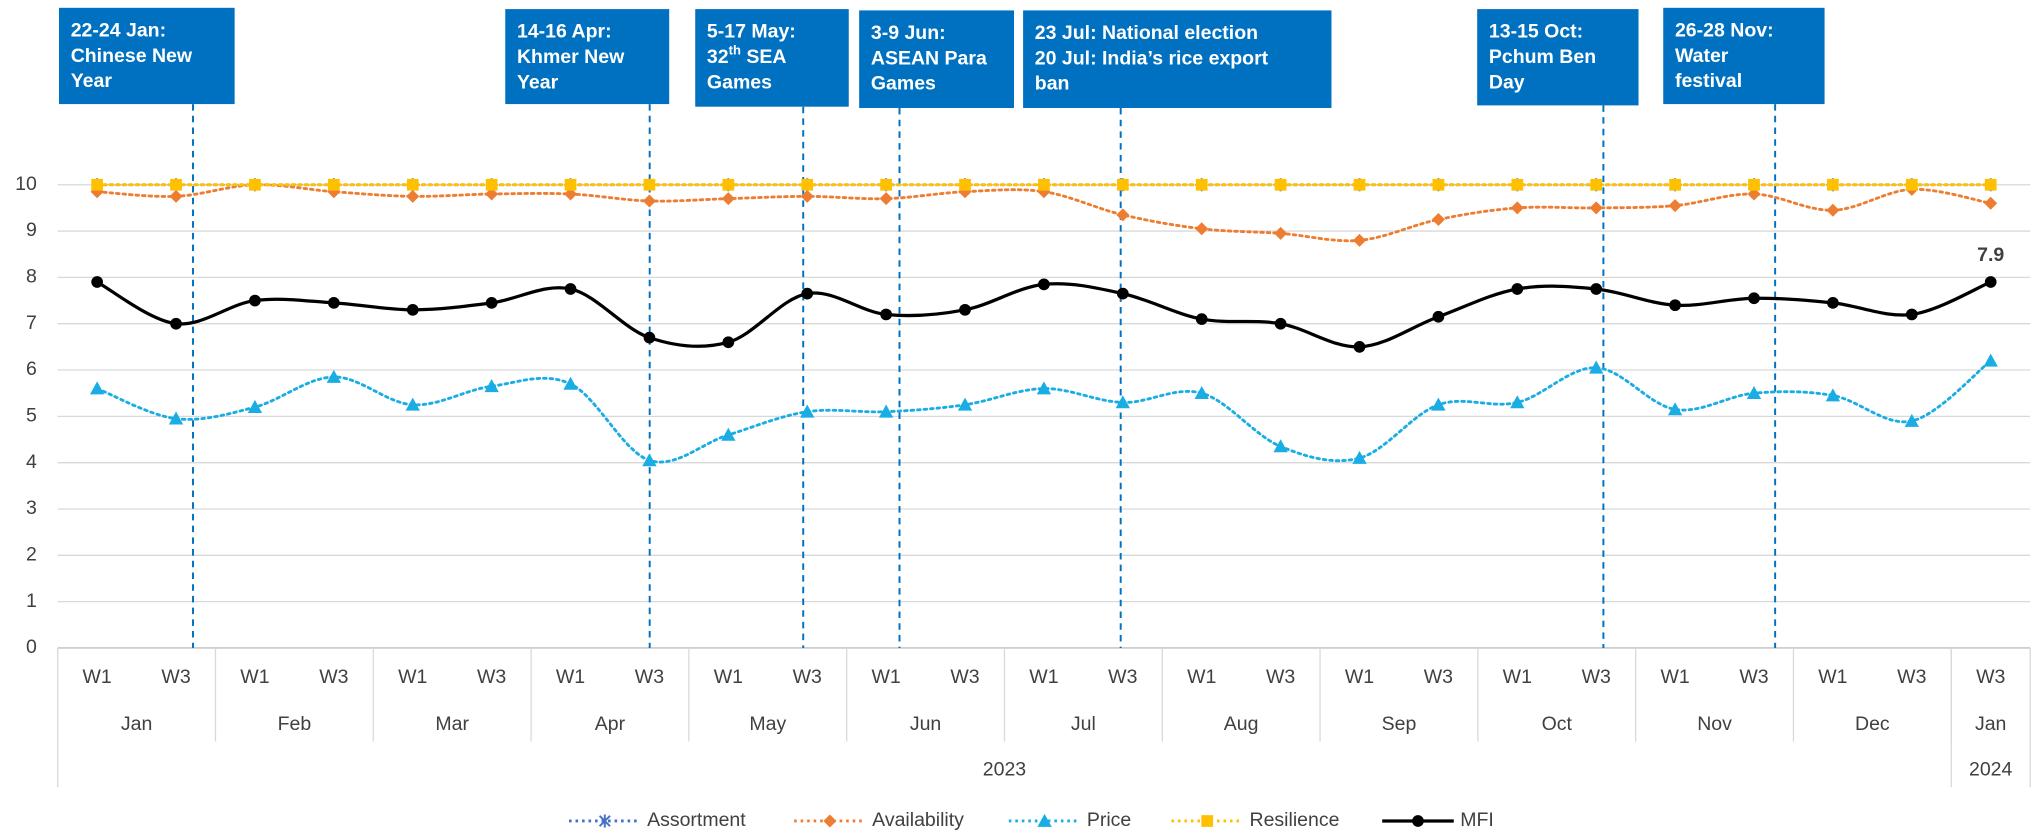 The image size is (2041, 834). What do you see at coordinates (31, 369) in the screenshot?
I see `y-tick-label: 6` at bounding box center [31, 369].